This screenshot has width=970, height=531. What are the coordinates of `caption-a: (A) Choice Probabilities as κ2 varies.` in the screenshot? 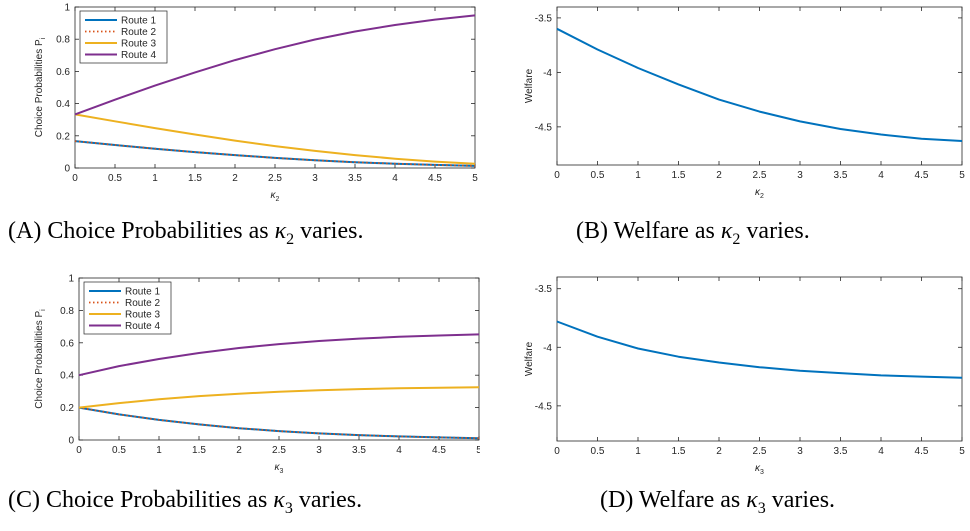 It's located at (185, 233).